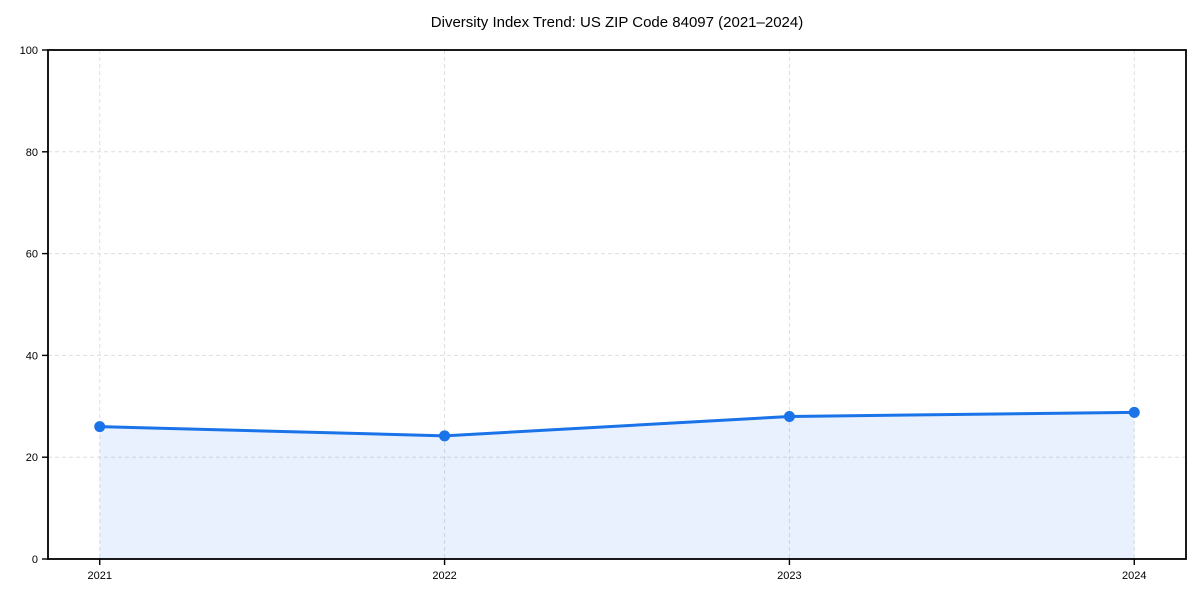 The width and height of the screenshot is (1200, 600). I want to click on data-point-2022, so click(445, 436).